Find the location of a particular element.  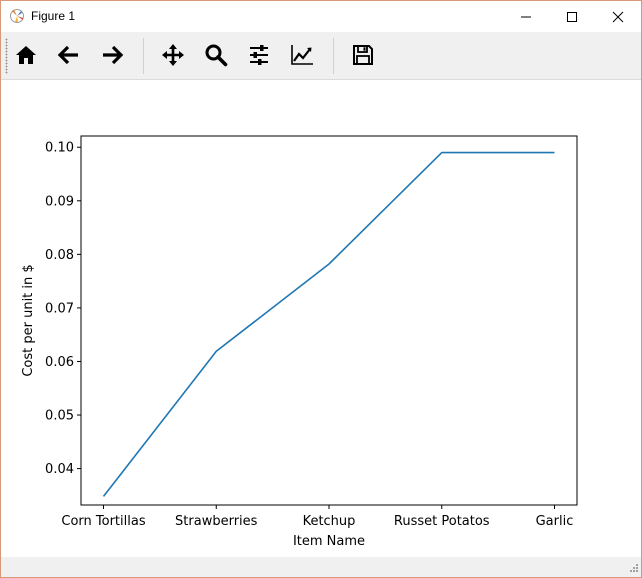

forward-button is located at coordinates (112, 55).